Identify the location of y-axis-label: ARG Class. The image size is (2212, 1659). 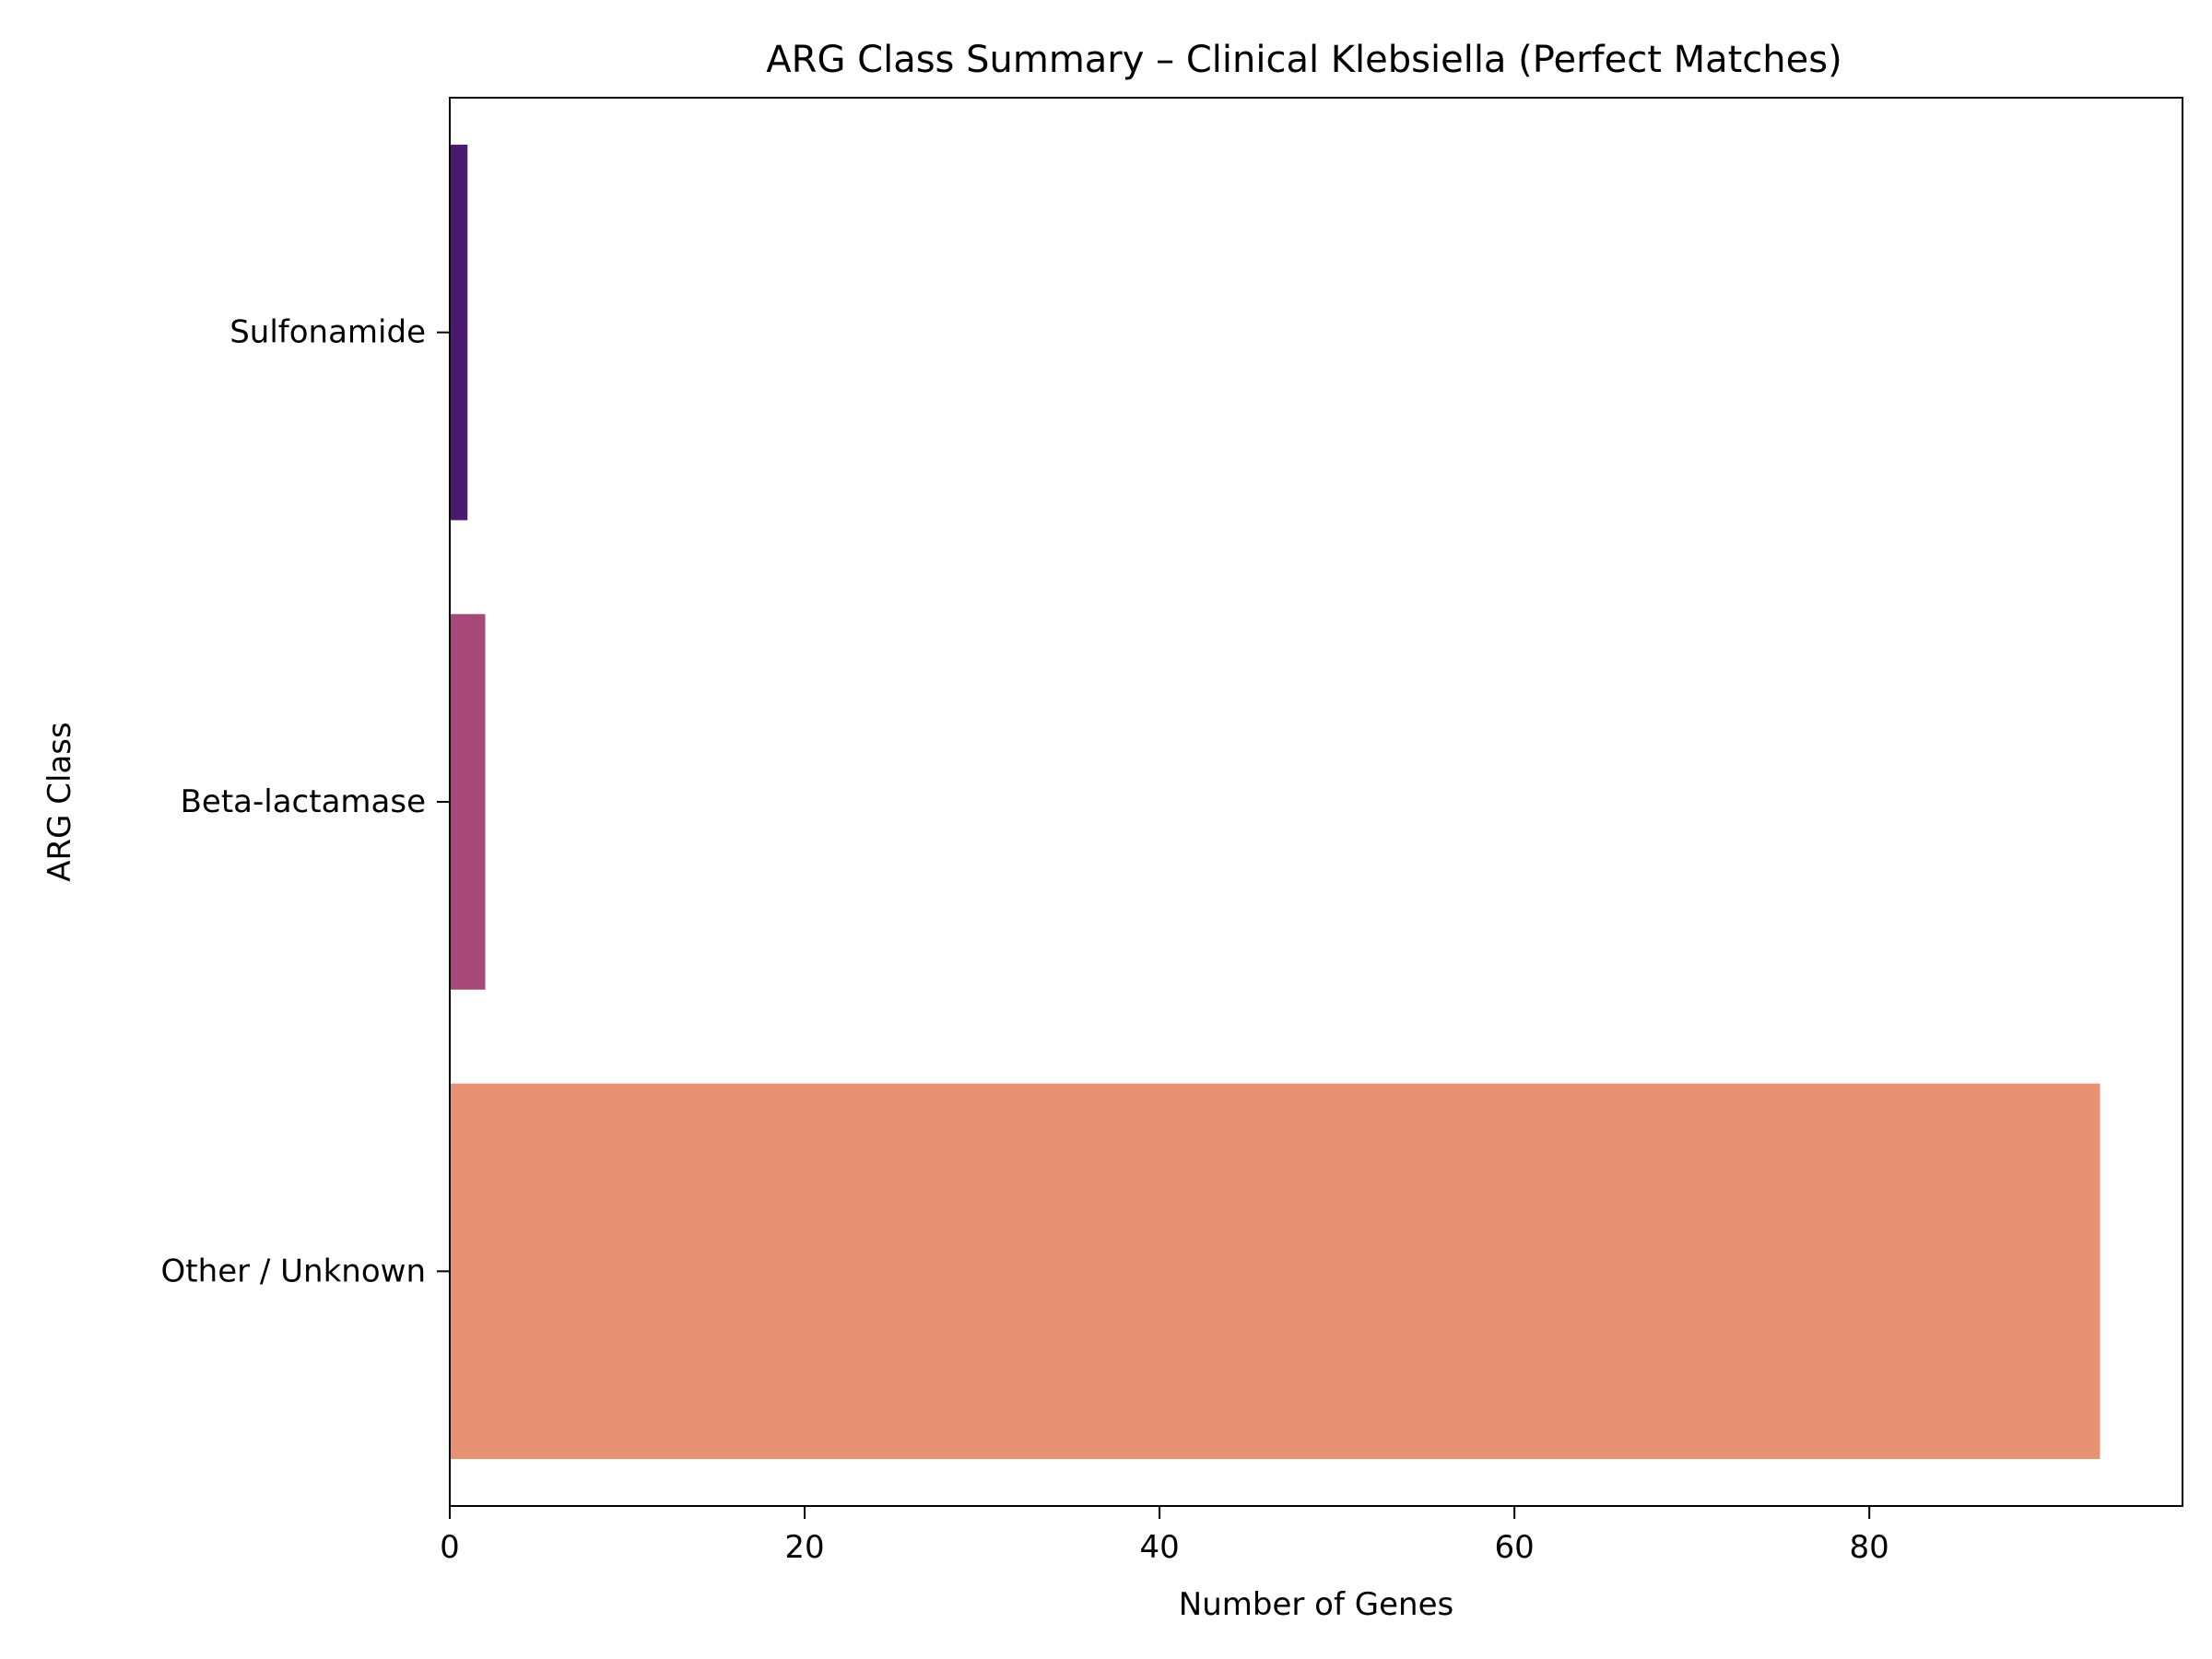
(59, 802).